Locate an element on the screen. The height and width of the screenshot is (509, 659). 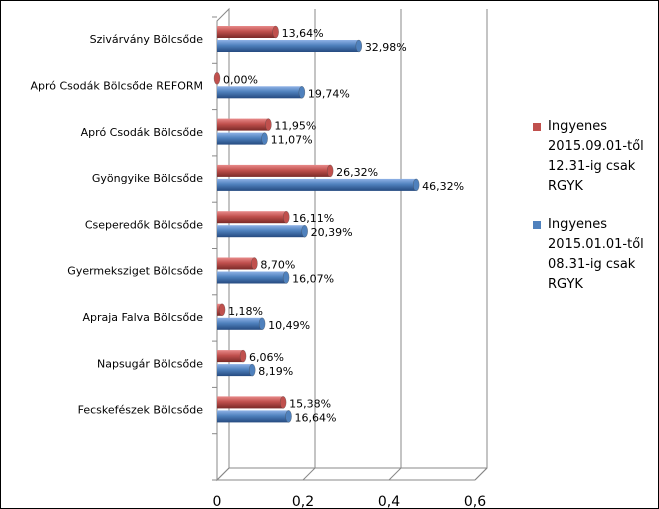
x-tick-label: 0 is located at coordinates (217, 501).